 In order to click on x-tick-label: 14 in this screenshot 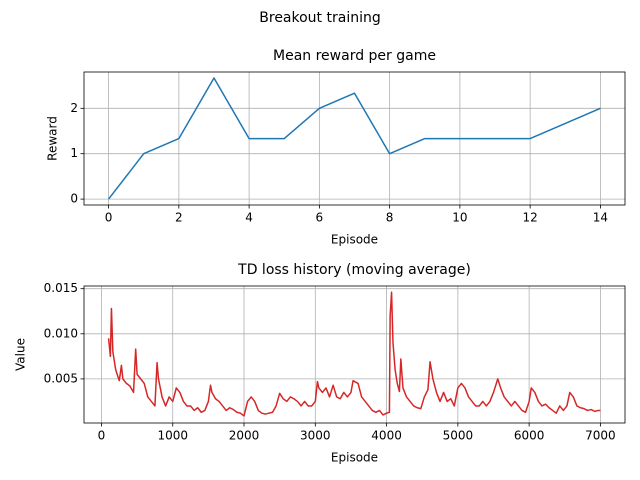, I will do `click(600, 218)`.